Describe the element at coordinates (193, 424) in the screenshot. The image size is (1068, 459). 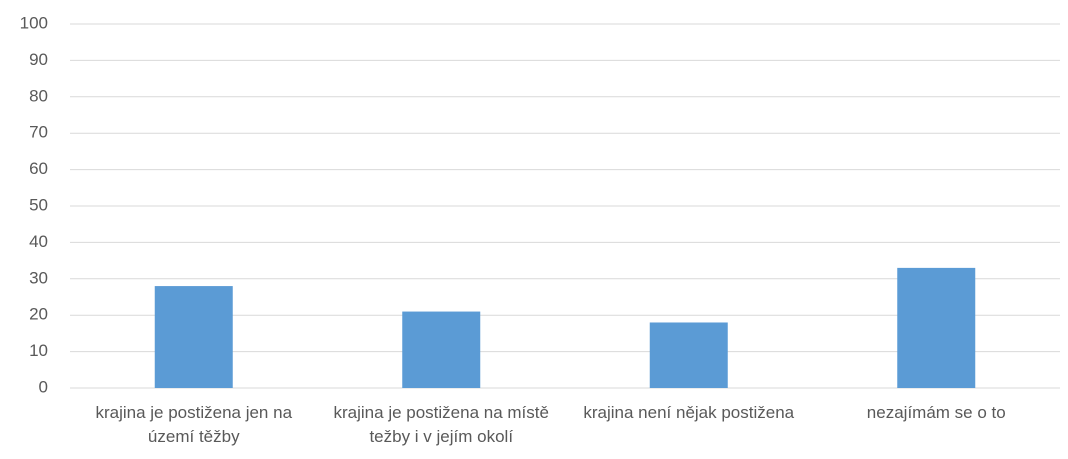
I see `x-tick-label: krajina je postižena jen na území těžby` at that location.